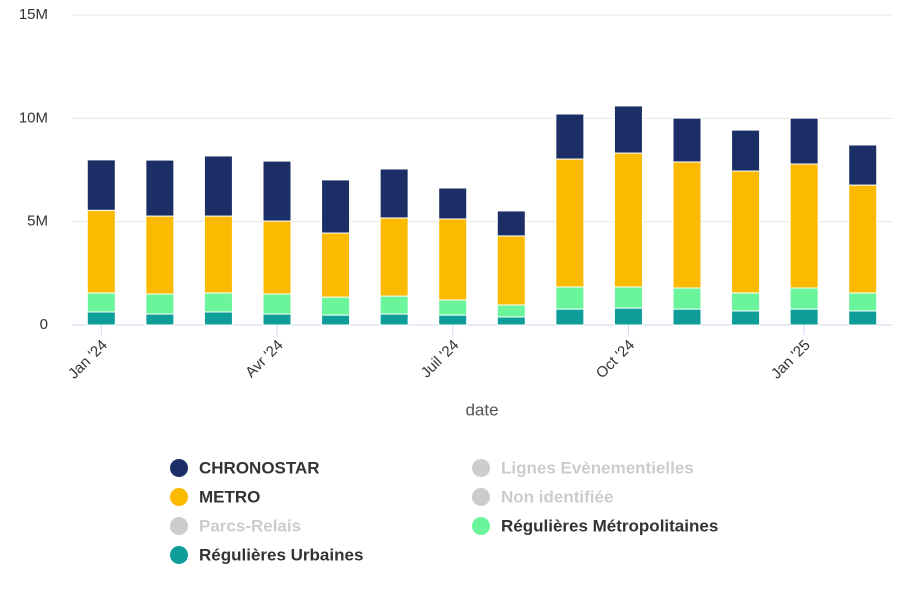  What do you see at coordinates (33, 14) in the screenshot?
I see `y-tick-label: 15M` at bounding box center [33, 14].